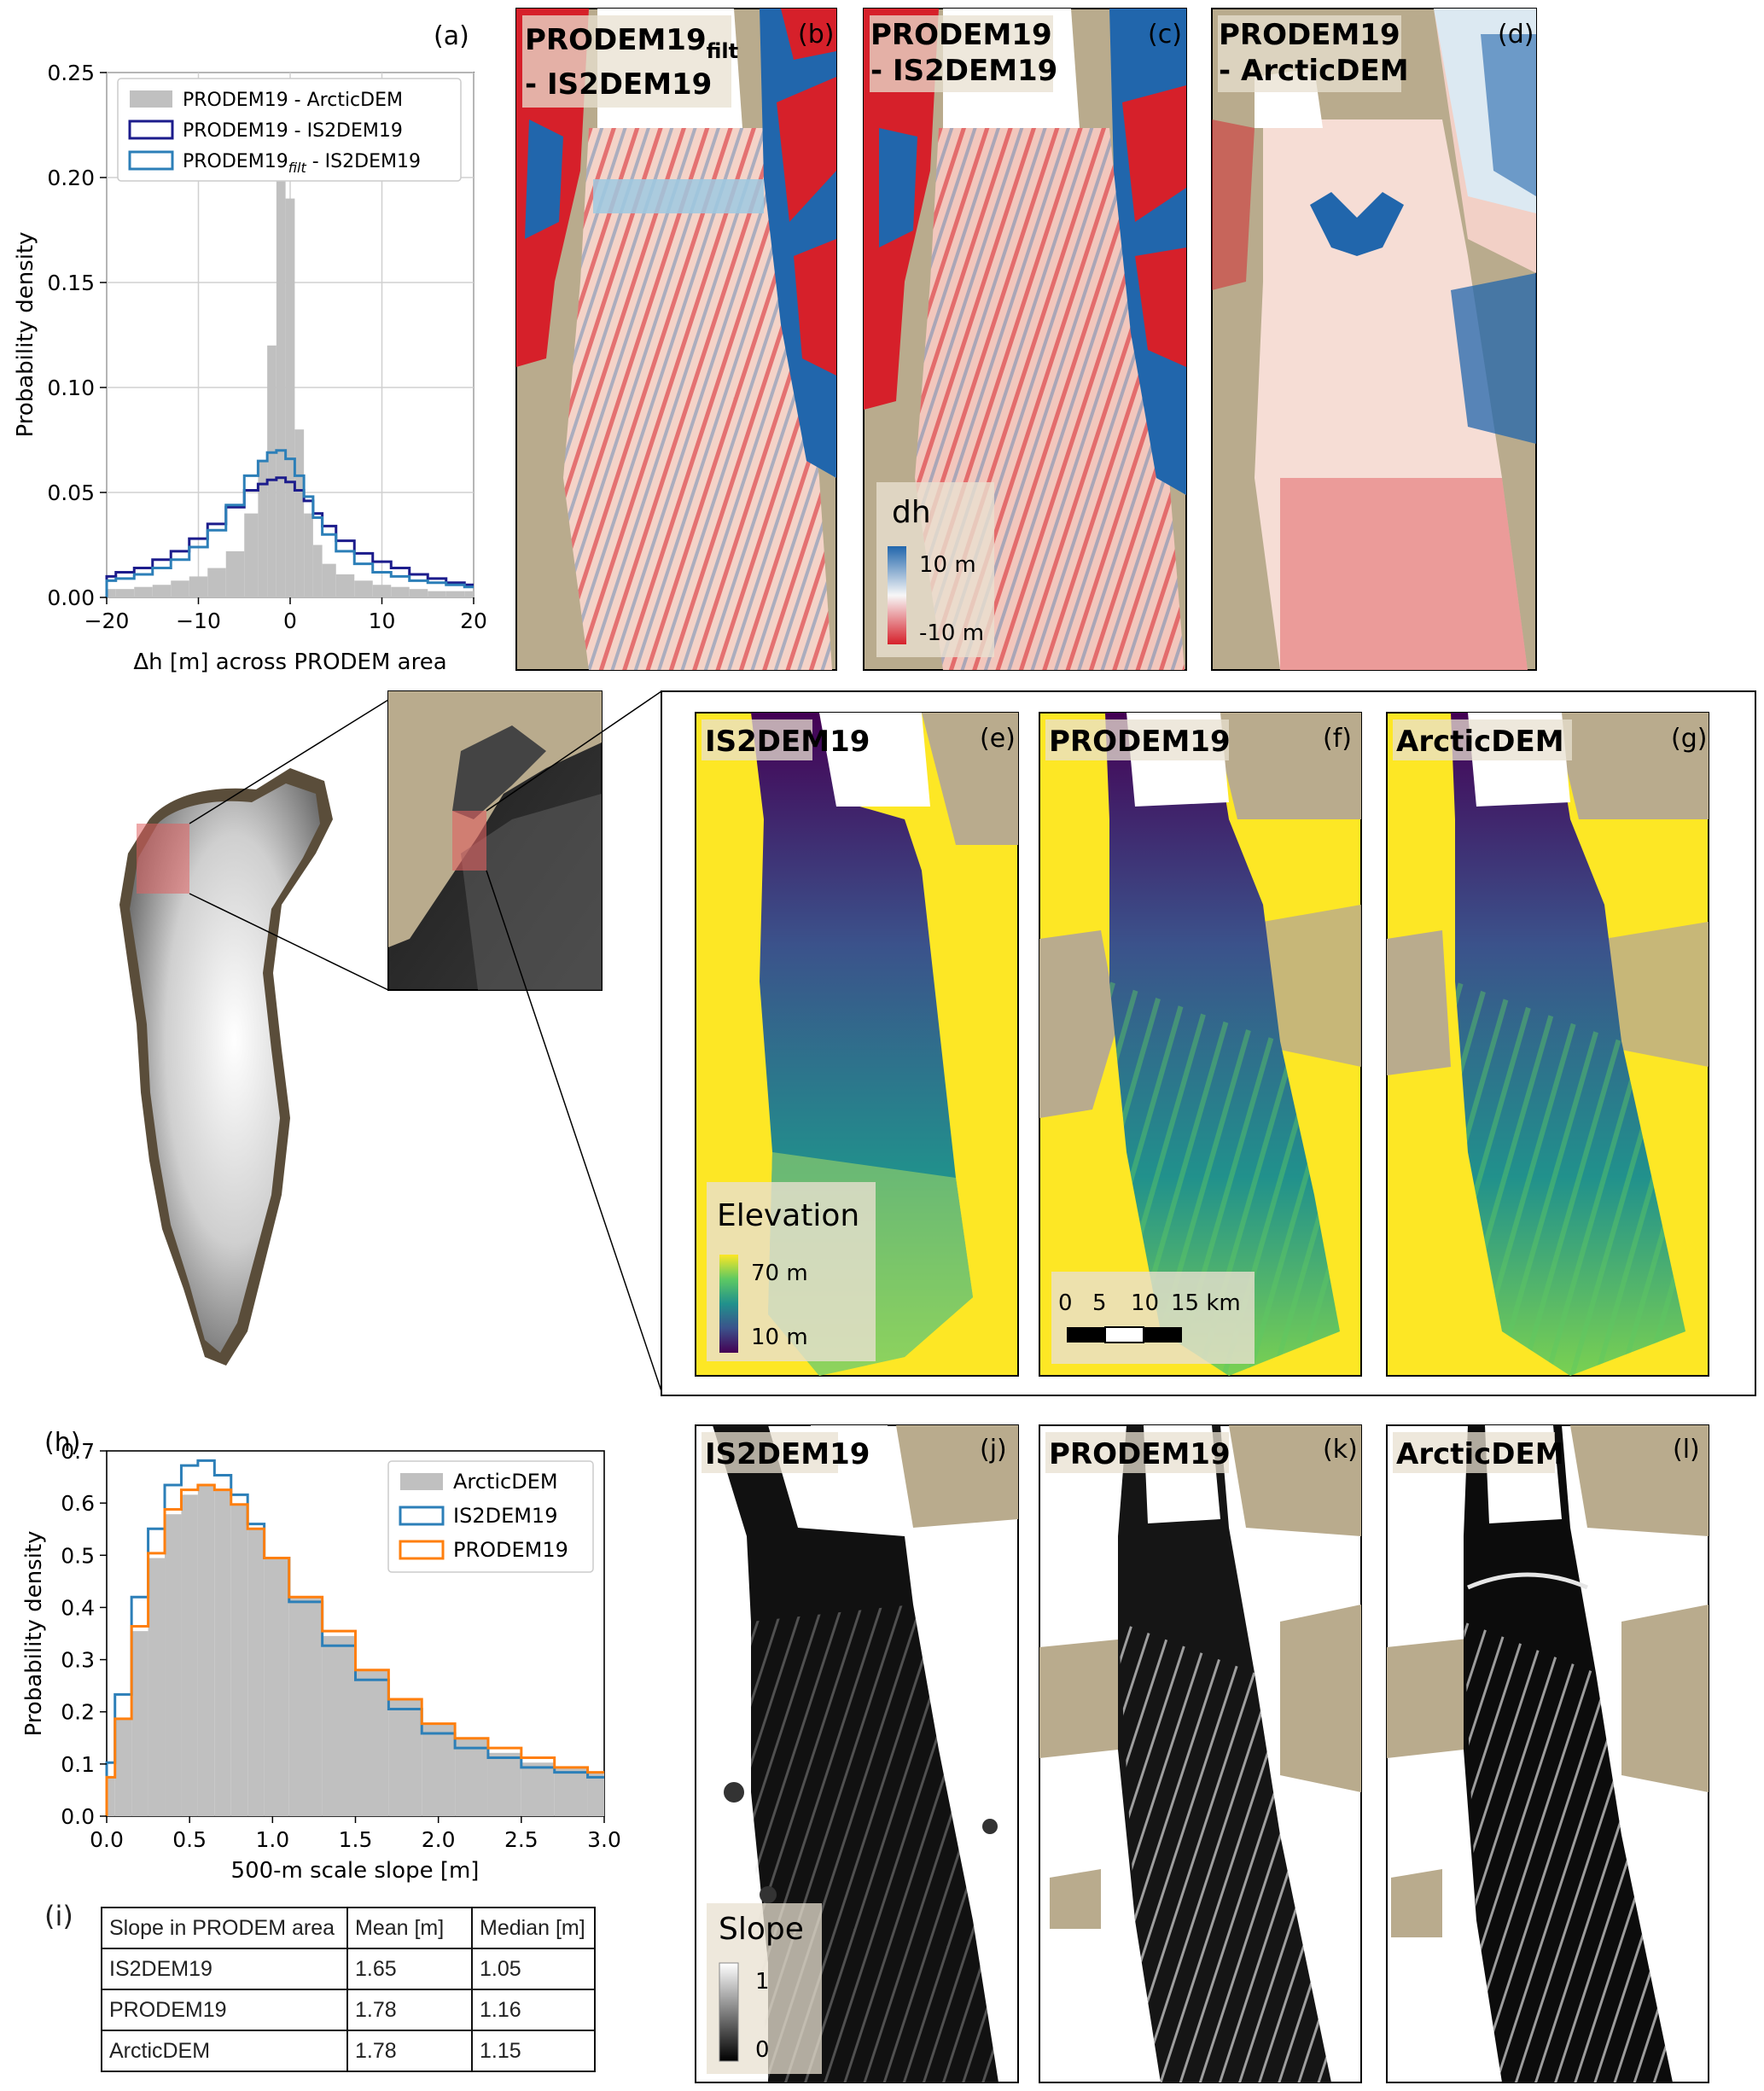  What do you see at coordinates (382, 621) in the screenshot?
I see `x-tick-label: 10` at bounding box center [382, 621].